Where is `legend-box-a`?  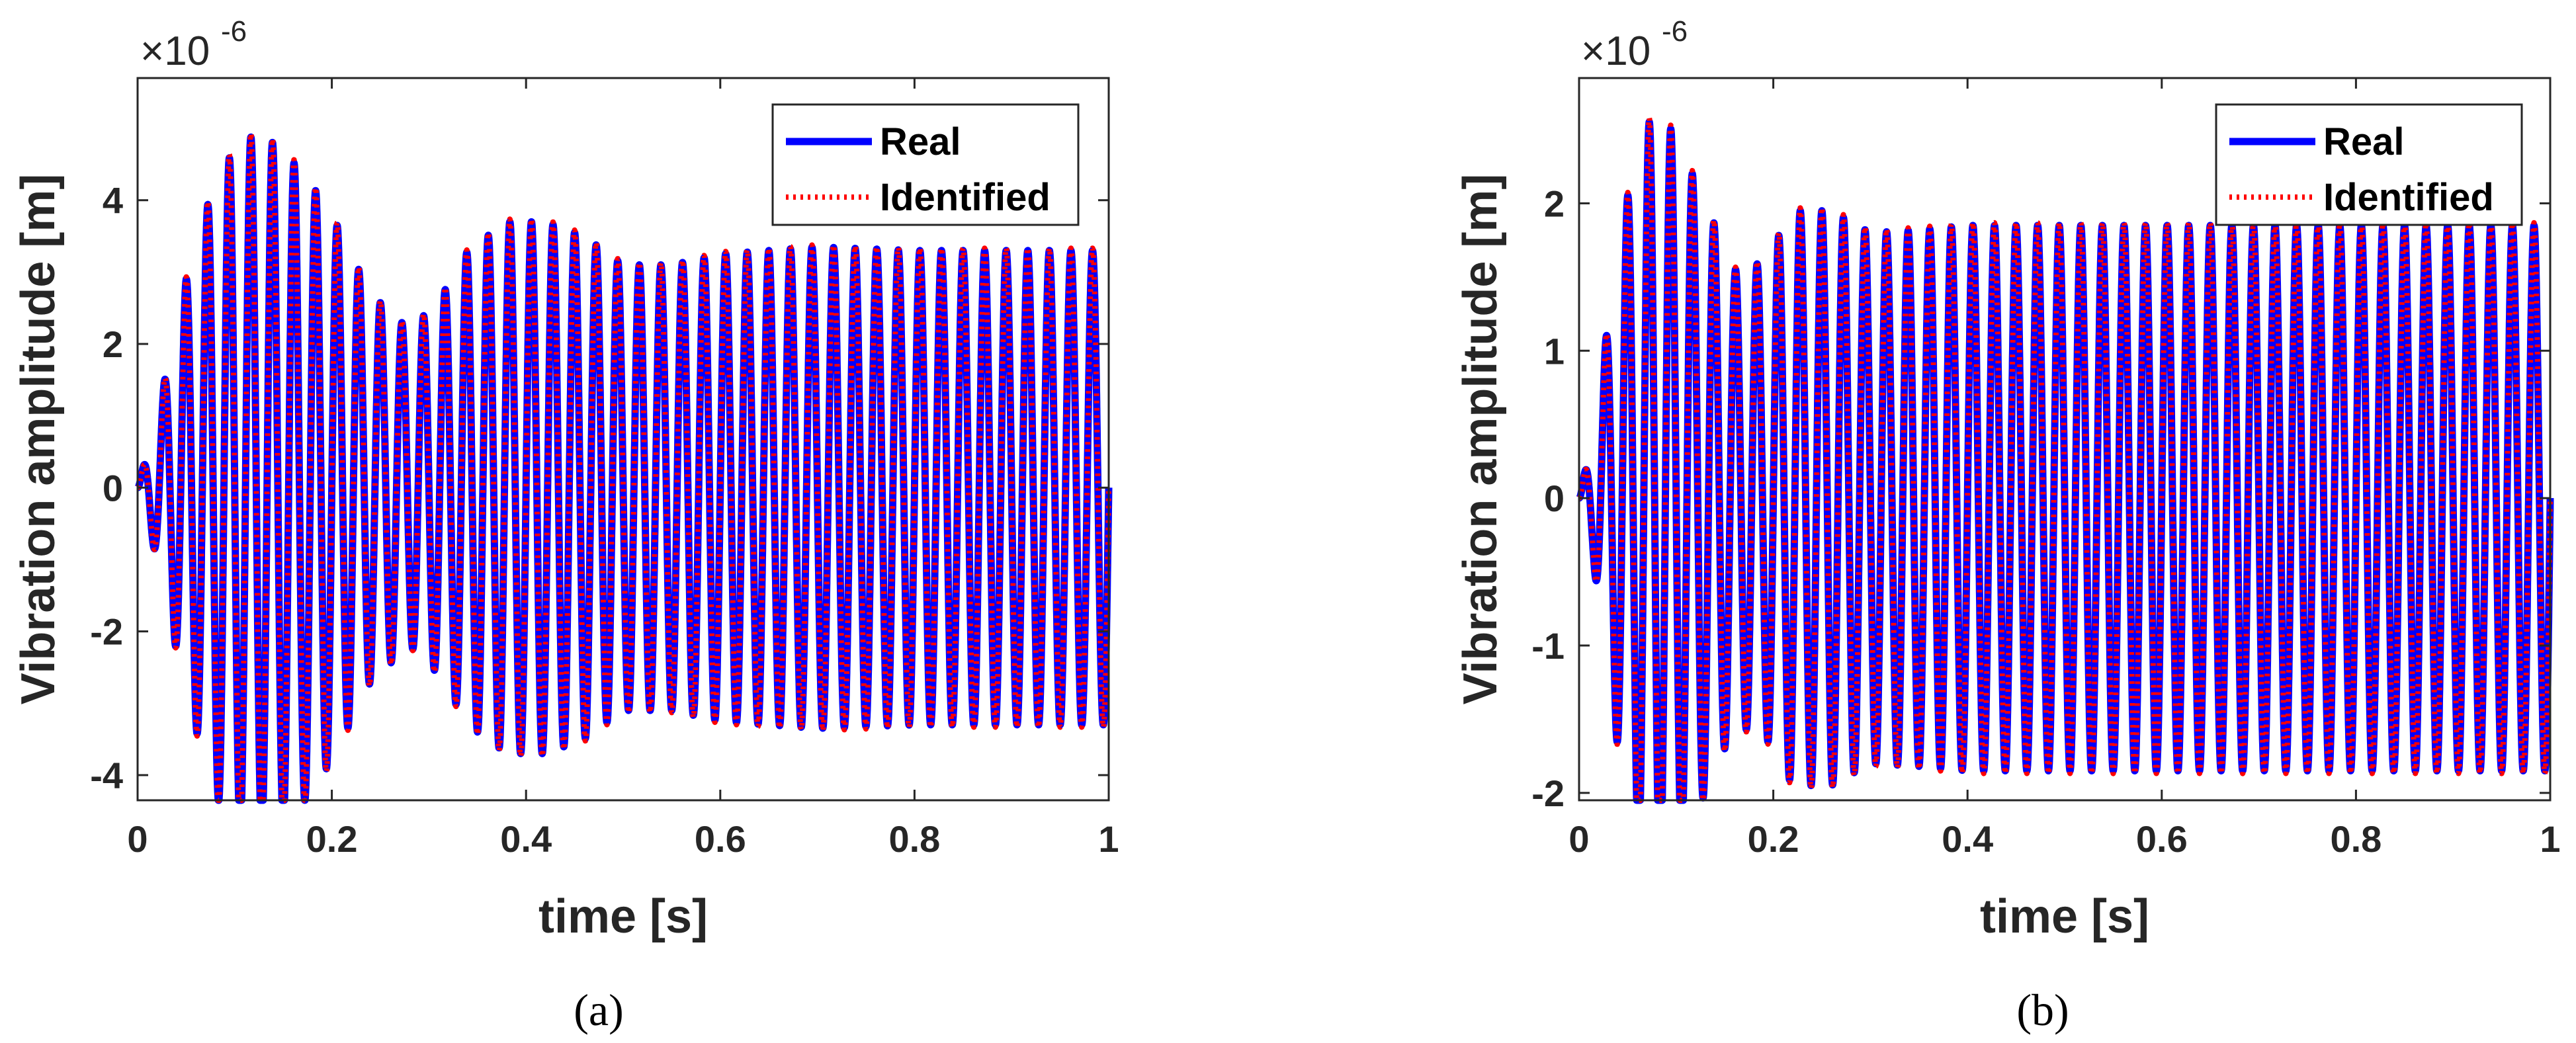
legend-box-a is located at coordinates (926, 164).